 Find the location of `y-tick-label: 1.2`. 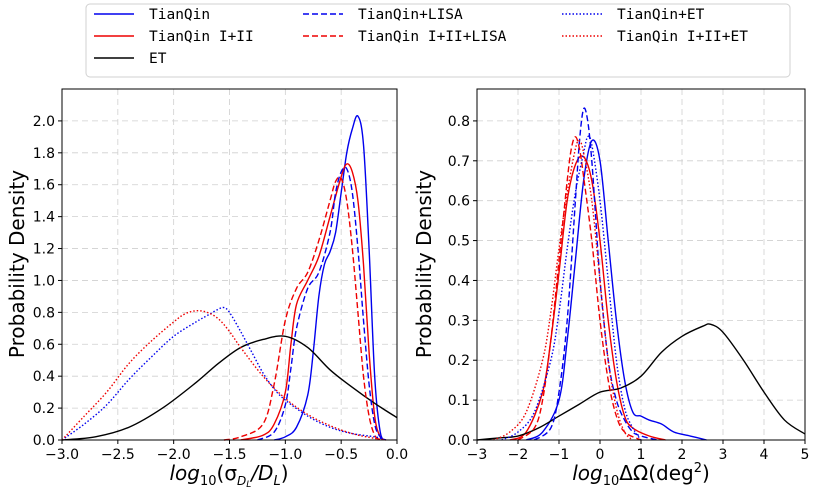

y-tick-label: 1.2 is located at coordinates (44, 250).